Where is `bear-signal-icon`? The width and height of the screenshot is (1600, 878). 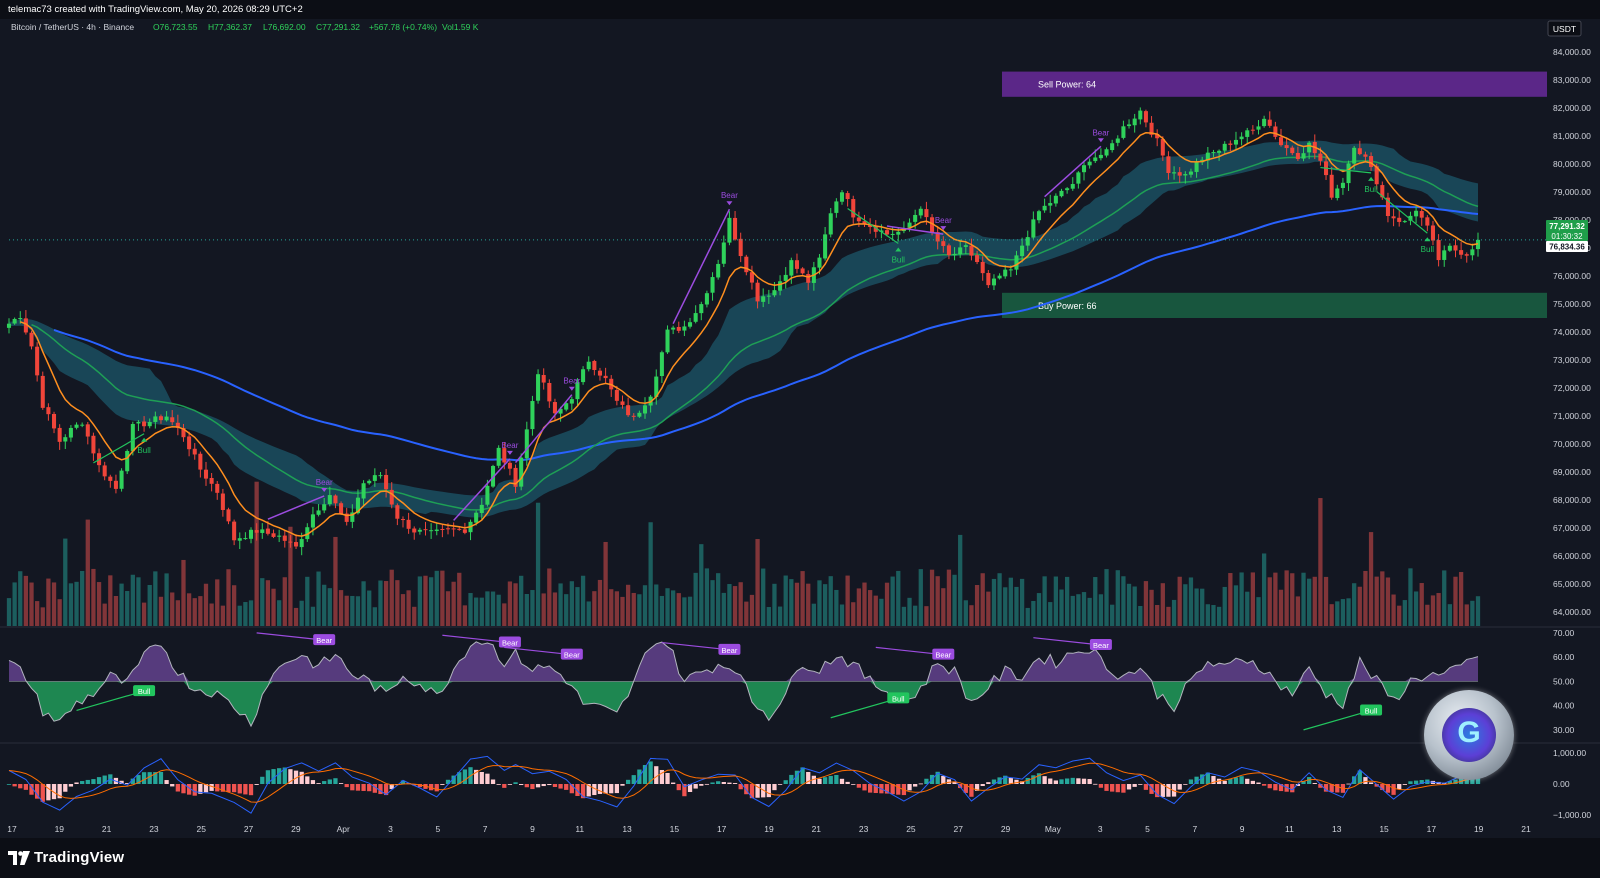
bear-signal-icon is located at coordinates (729, 203).